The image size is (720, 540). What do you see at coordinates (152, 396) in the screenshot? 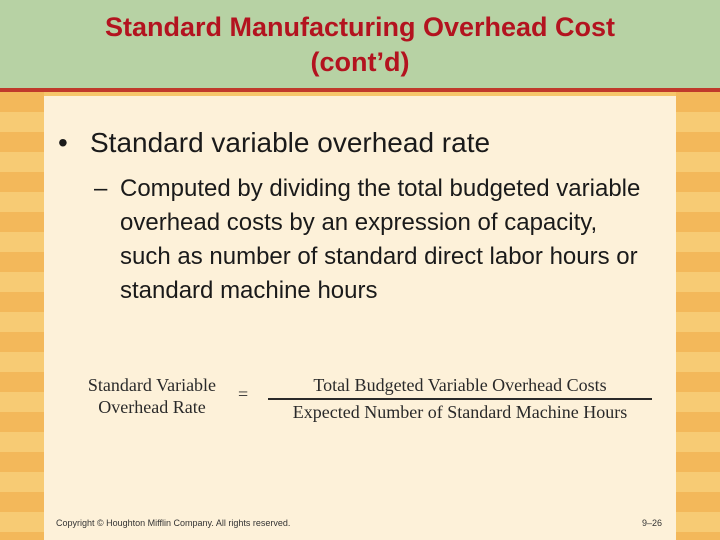
I see `formula-left-side: Standard Variable Overhead Rate` at bounding box center [152, 396].